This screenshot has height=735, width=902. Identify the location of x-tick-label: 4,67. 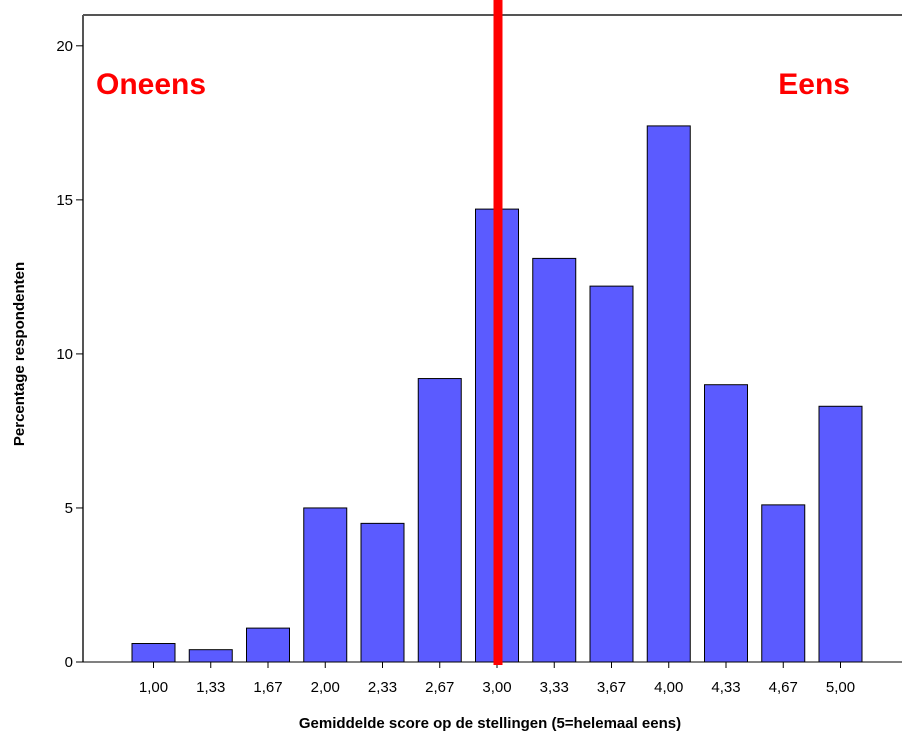
(783, 687).